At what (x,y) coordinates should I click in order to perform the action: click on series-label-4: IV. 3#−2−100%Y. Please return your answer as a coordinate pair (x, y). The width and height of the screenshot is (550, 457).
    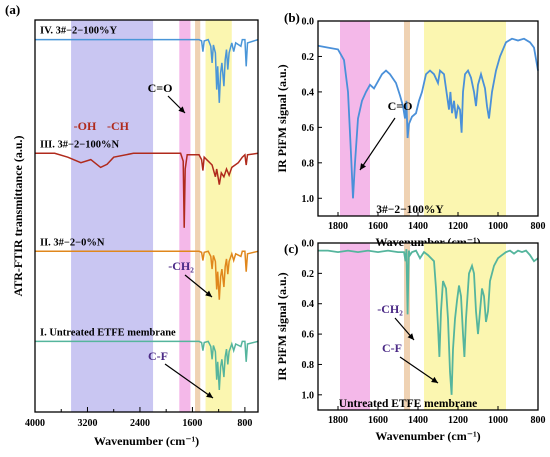
    Looking at the image, I should click on (79, 31).